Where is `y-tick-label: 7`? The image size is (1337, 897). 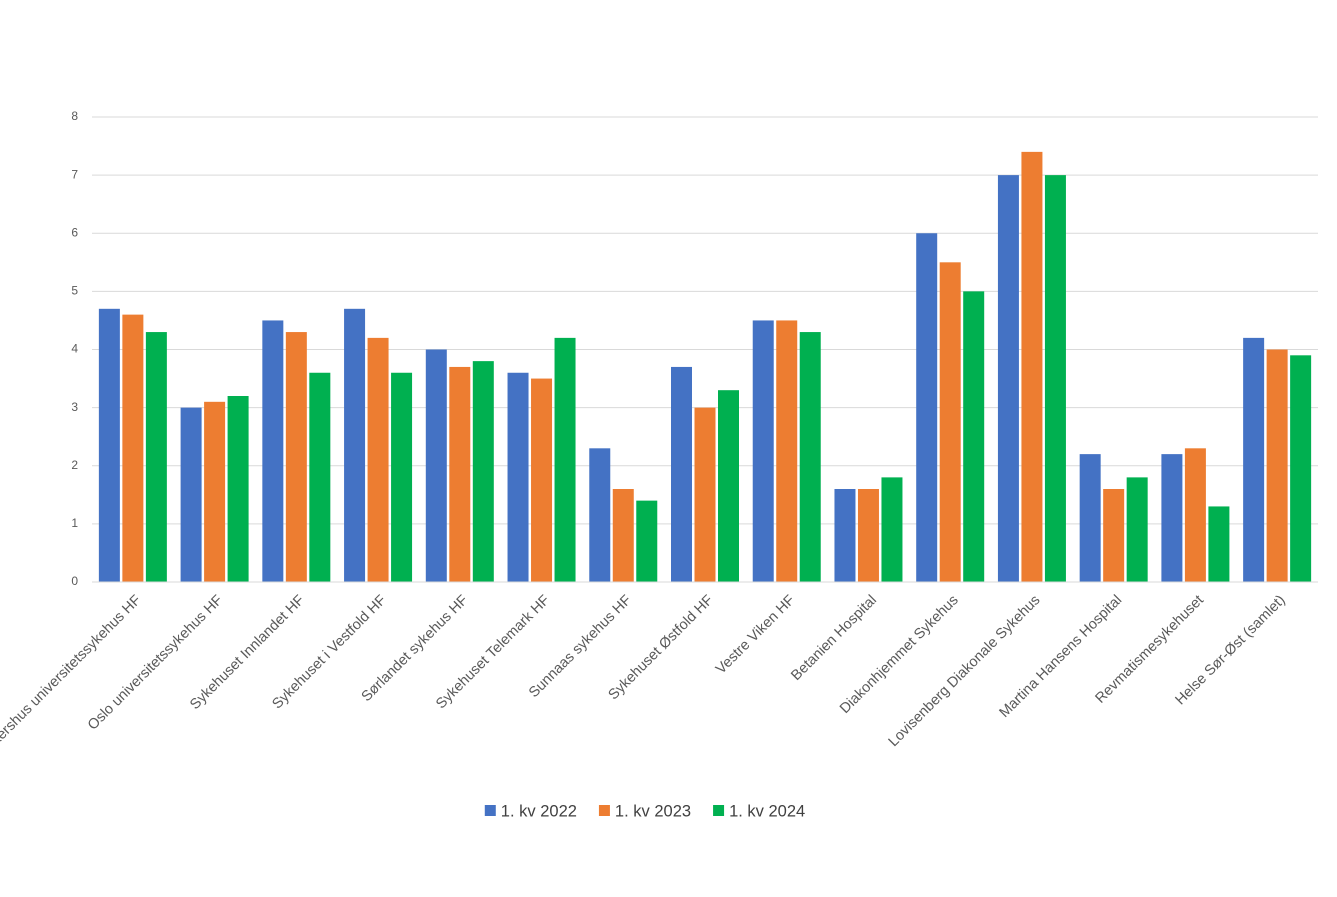
y-tick-label: 7 is located at coordinates (74, 174).